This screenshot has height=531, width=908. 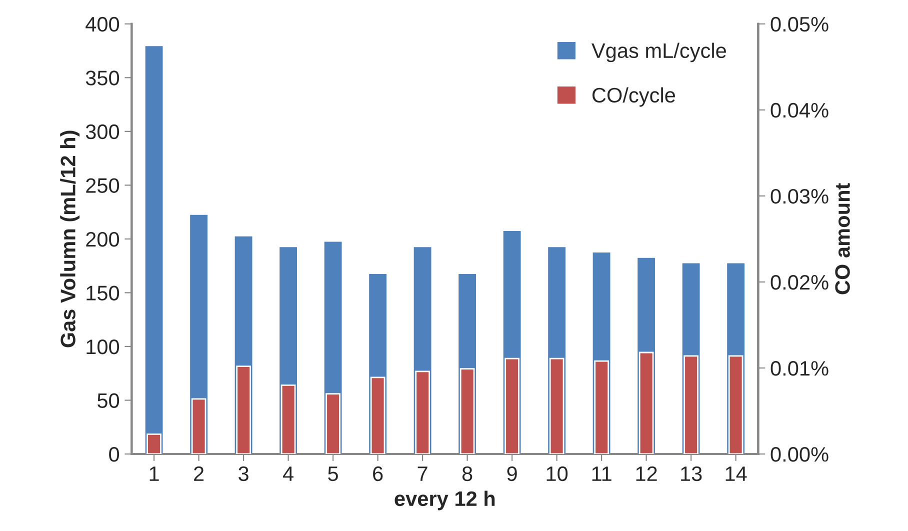 I want to click on y2-tick-label: 0.01%, so click(x=799, y=368).